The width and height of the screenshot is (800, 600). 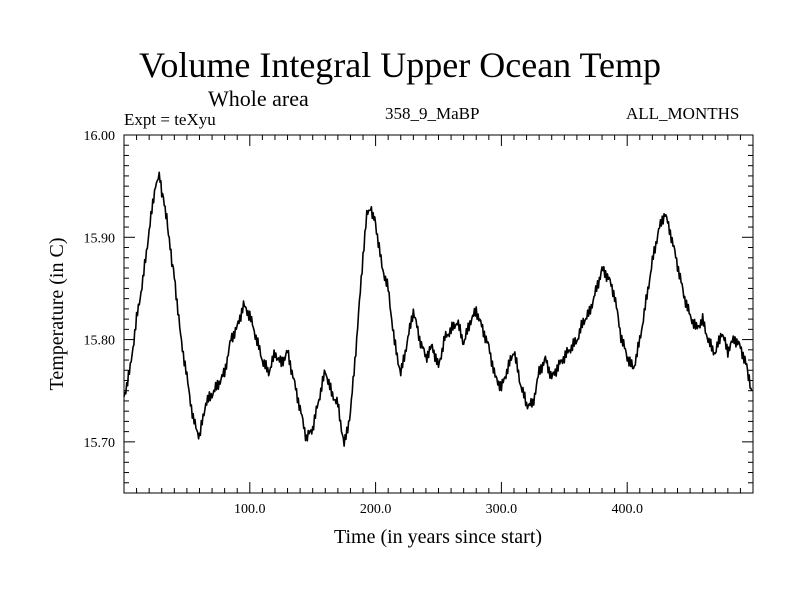 What do you see at coordinates (400, 65) in the screenshot?
I see `chart-title: Volume Integral Upper Ocean Temp` at bounding box center [400, 65].